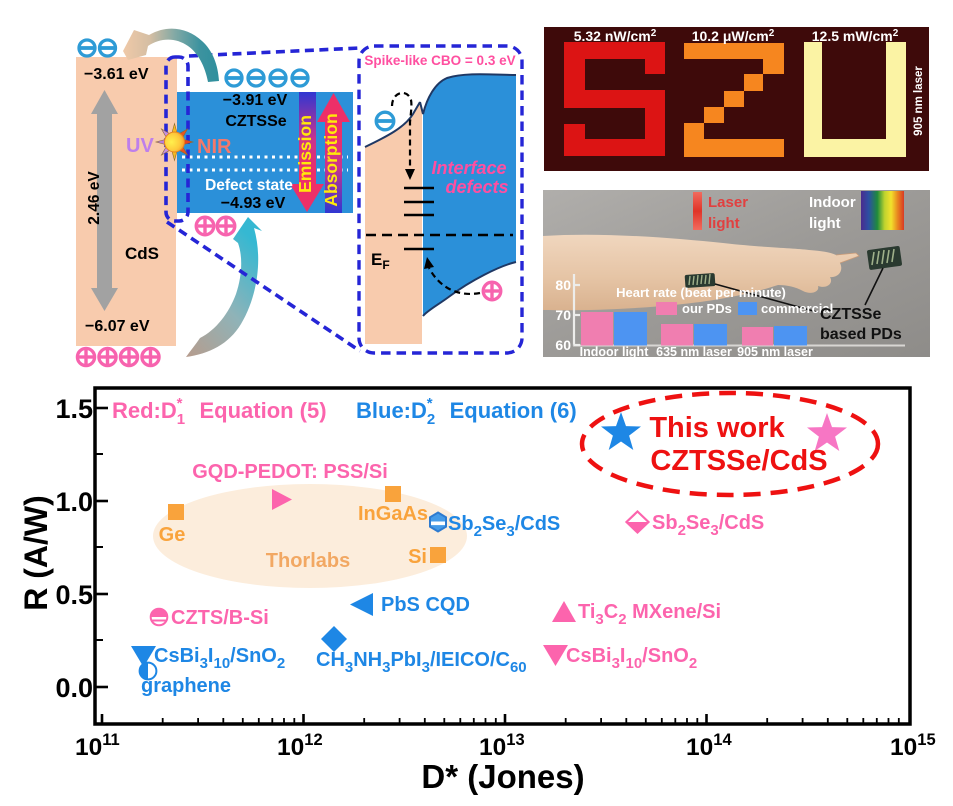 The width and height of the screenshot is (953, 806). What do you see at coordinates (220, 618) in the screenshot?
I see `svg-text: CZTS/B-Si` at bounding box center [220, 618].